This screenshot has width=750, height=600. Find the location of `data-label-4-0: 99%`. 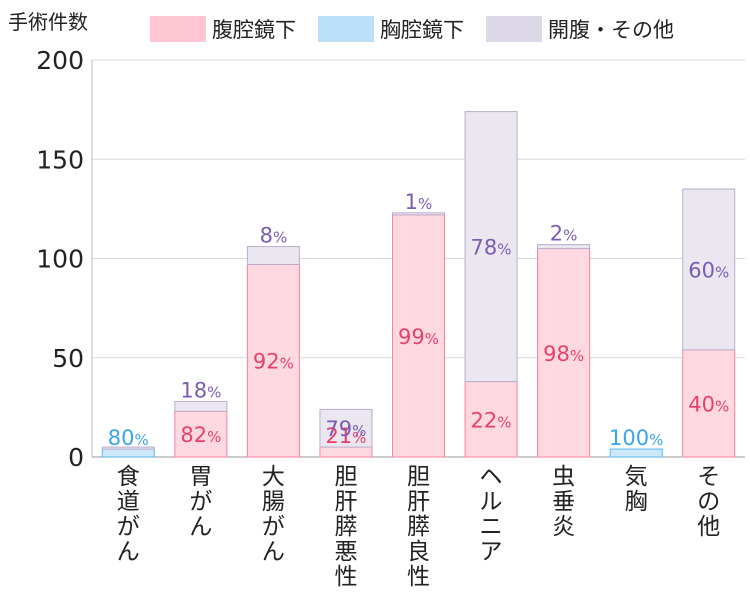

data-label-4-0: 99% is located at coordinates (418, 337).